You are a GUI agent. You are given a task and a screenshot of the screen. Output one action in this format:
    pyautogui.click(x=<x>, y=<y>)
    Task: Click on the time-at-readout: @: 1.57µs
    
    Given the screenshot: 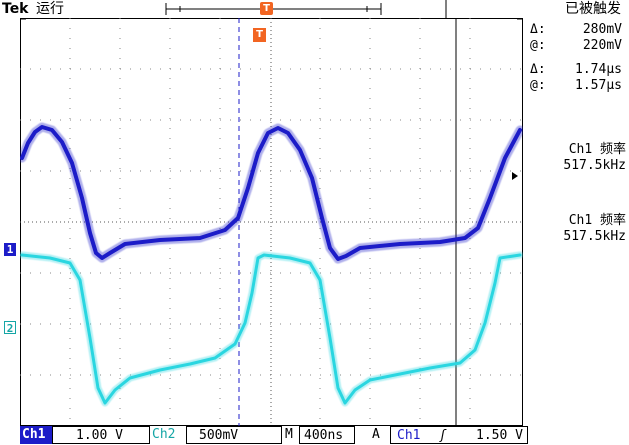 What is the action you would take?
    pyautogui.click(x=576, y=85)
    